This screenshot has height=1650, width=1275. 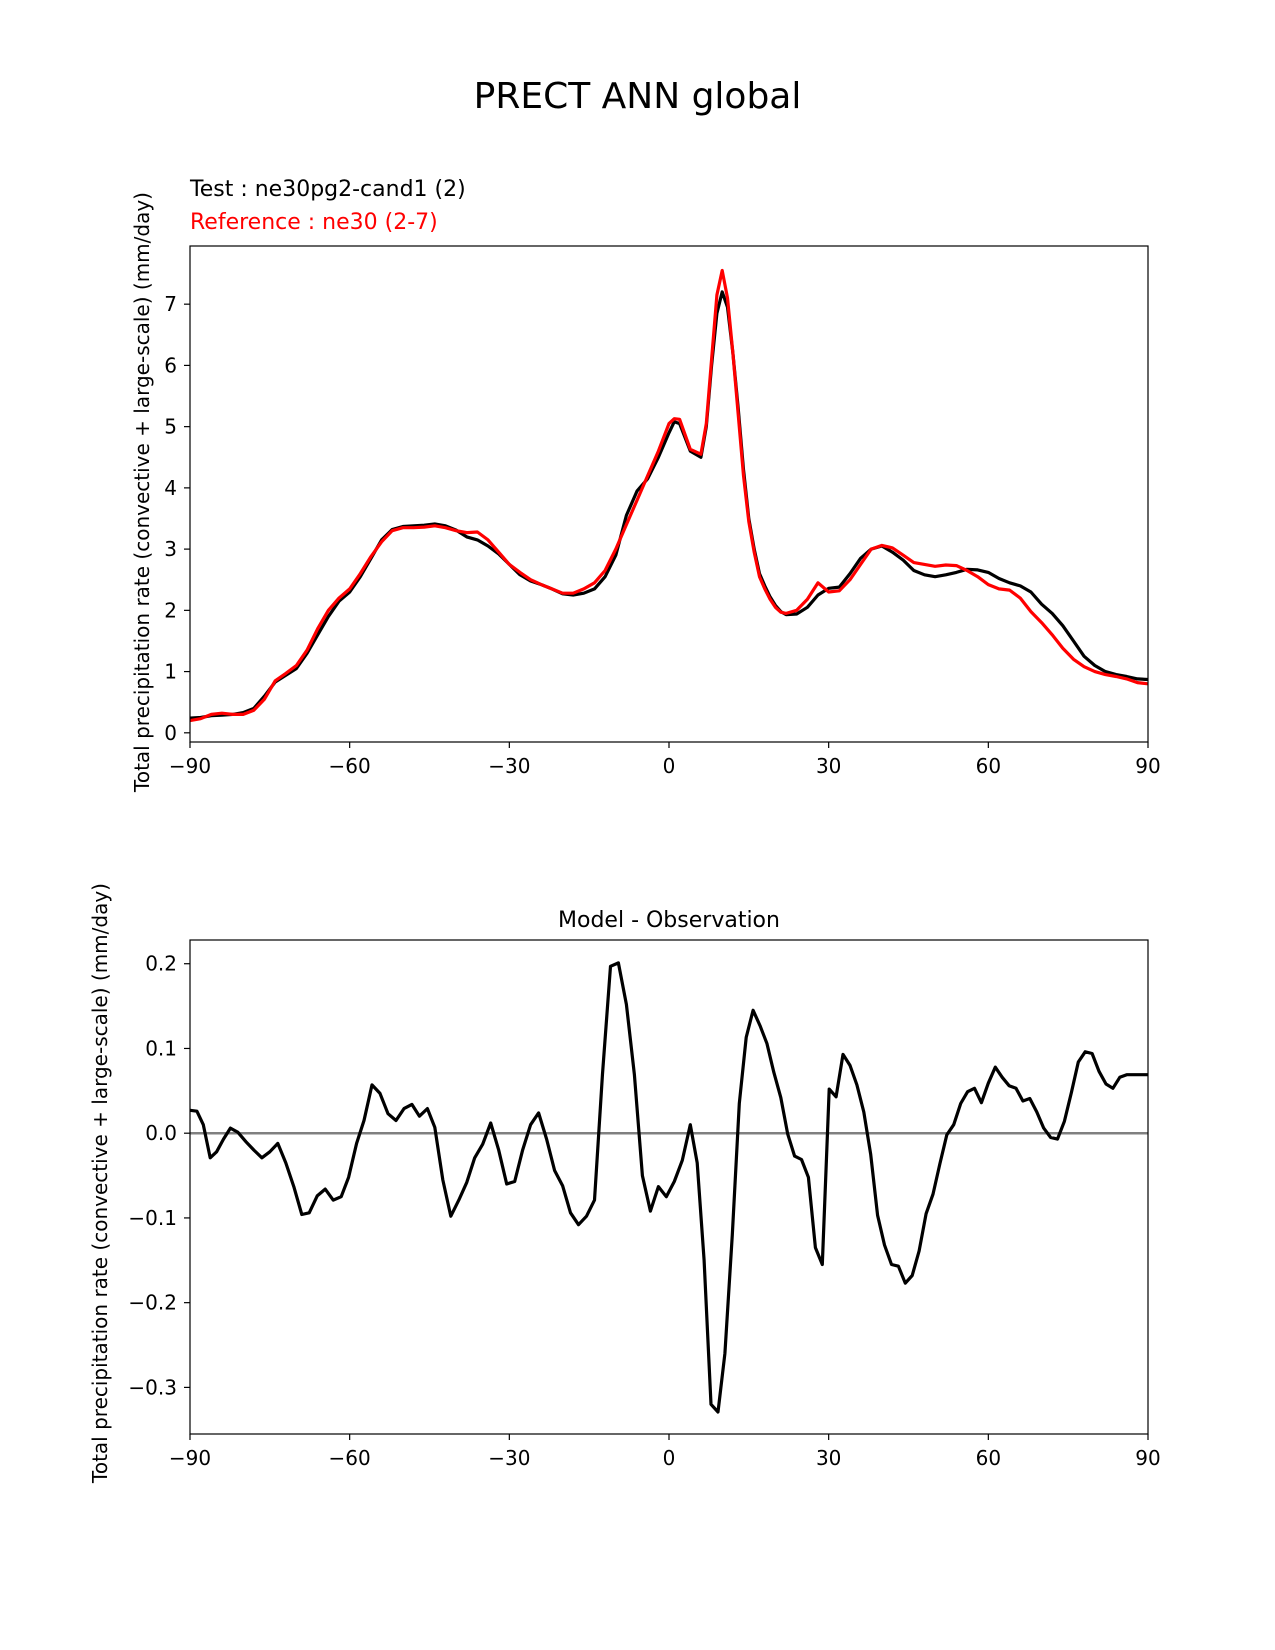 I want to click on top-x-tick-label: −90, so click(x=190, y=766).